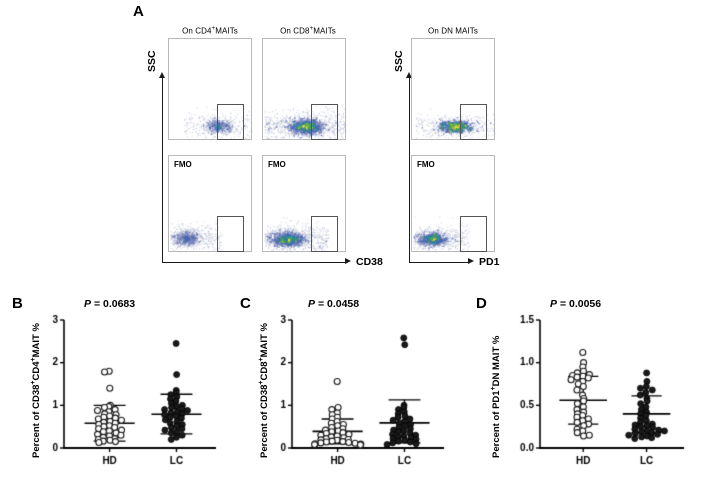 This screenshot has width=701, height=478. Describe the element at coordinates (138, 11) in the screenshot. I see `panel-a-letter: A` at that location.